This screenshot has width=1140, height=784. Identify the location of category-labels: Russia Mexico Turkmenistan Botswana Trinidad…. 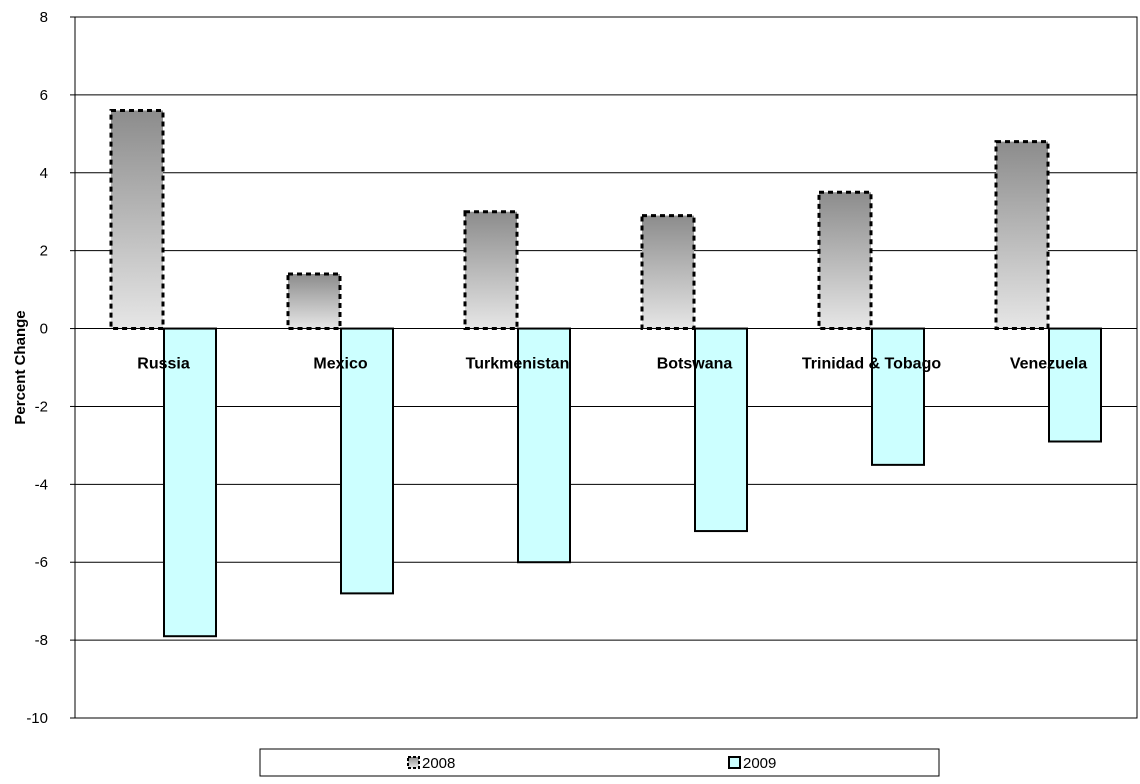
(612, 364).